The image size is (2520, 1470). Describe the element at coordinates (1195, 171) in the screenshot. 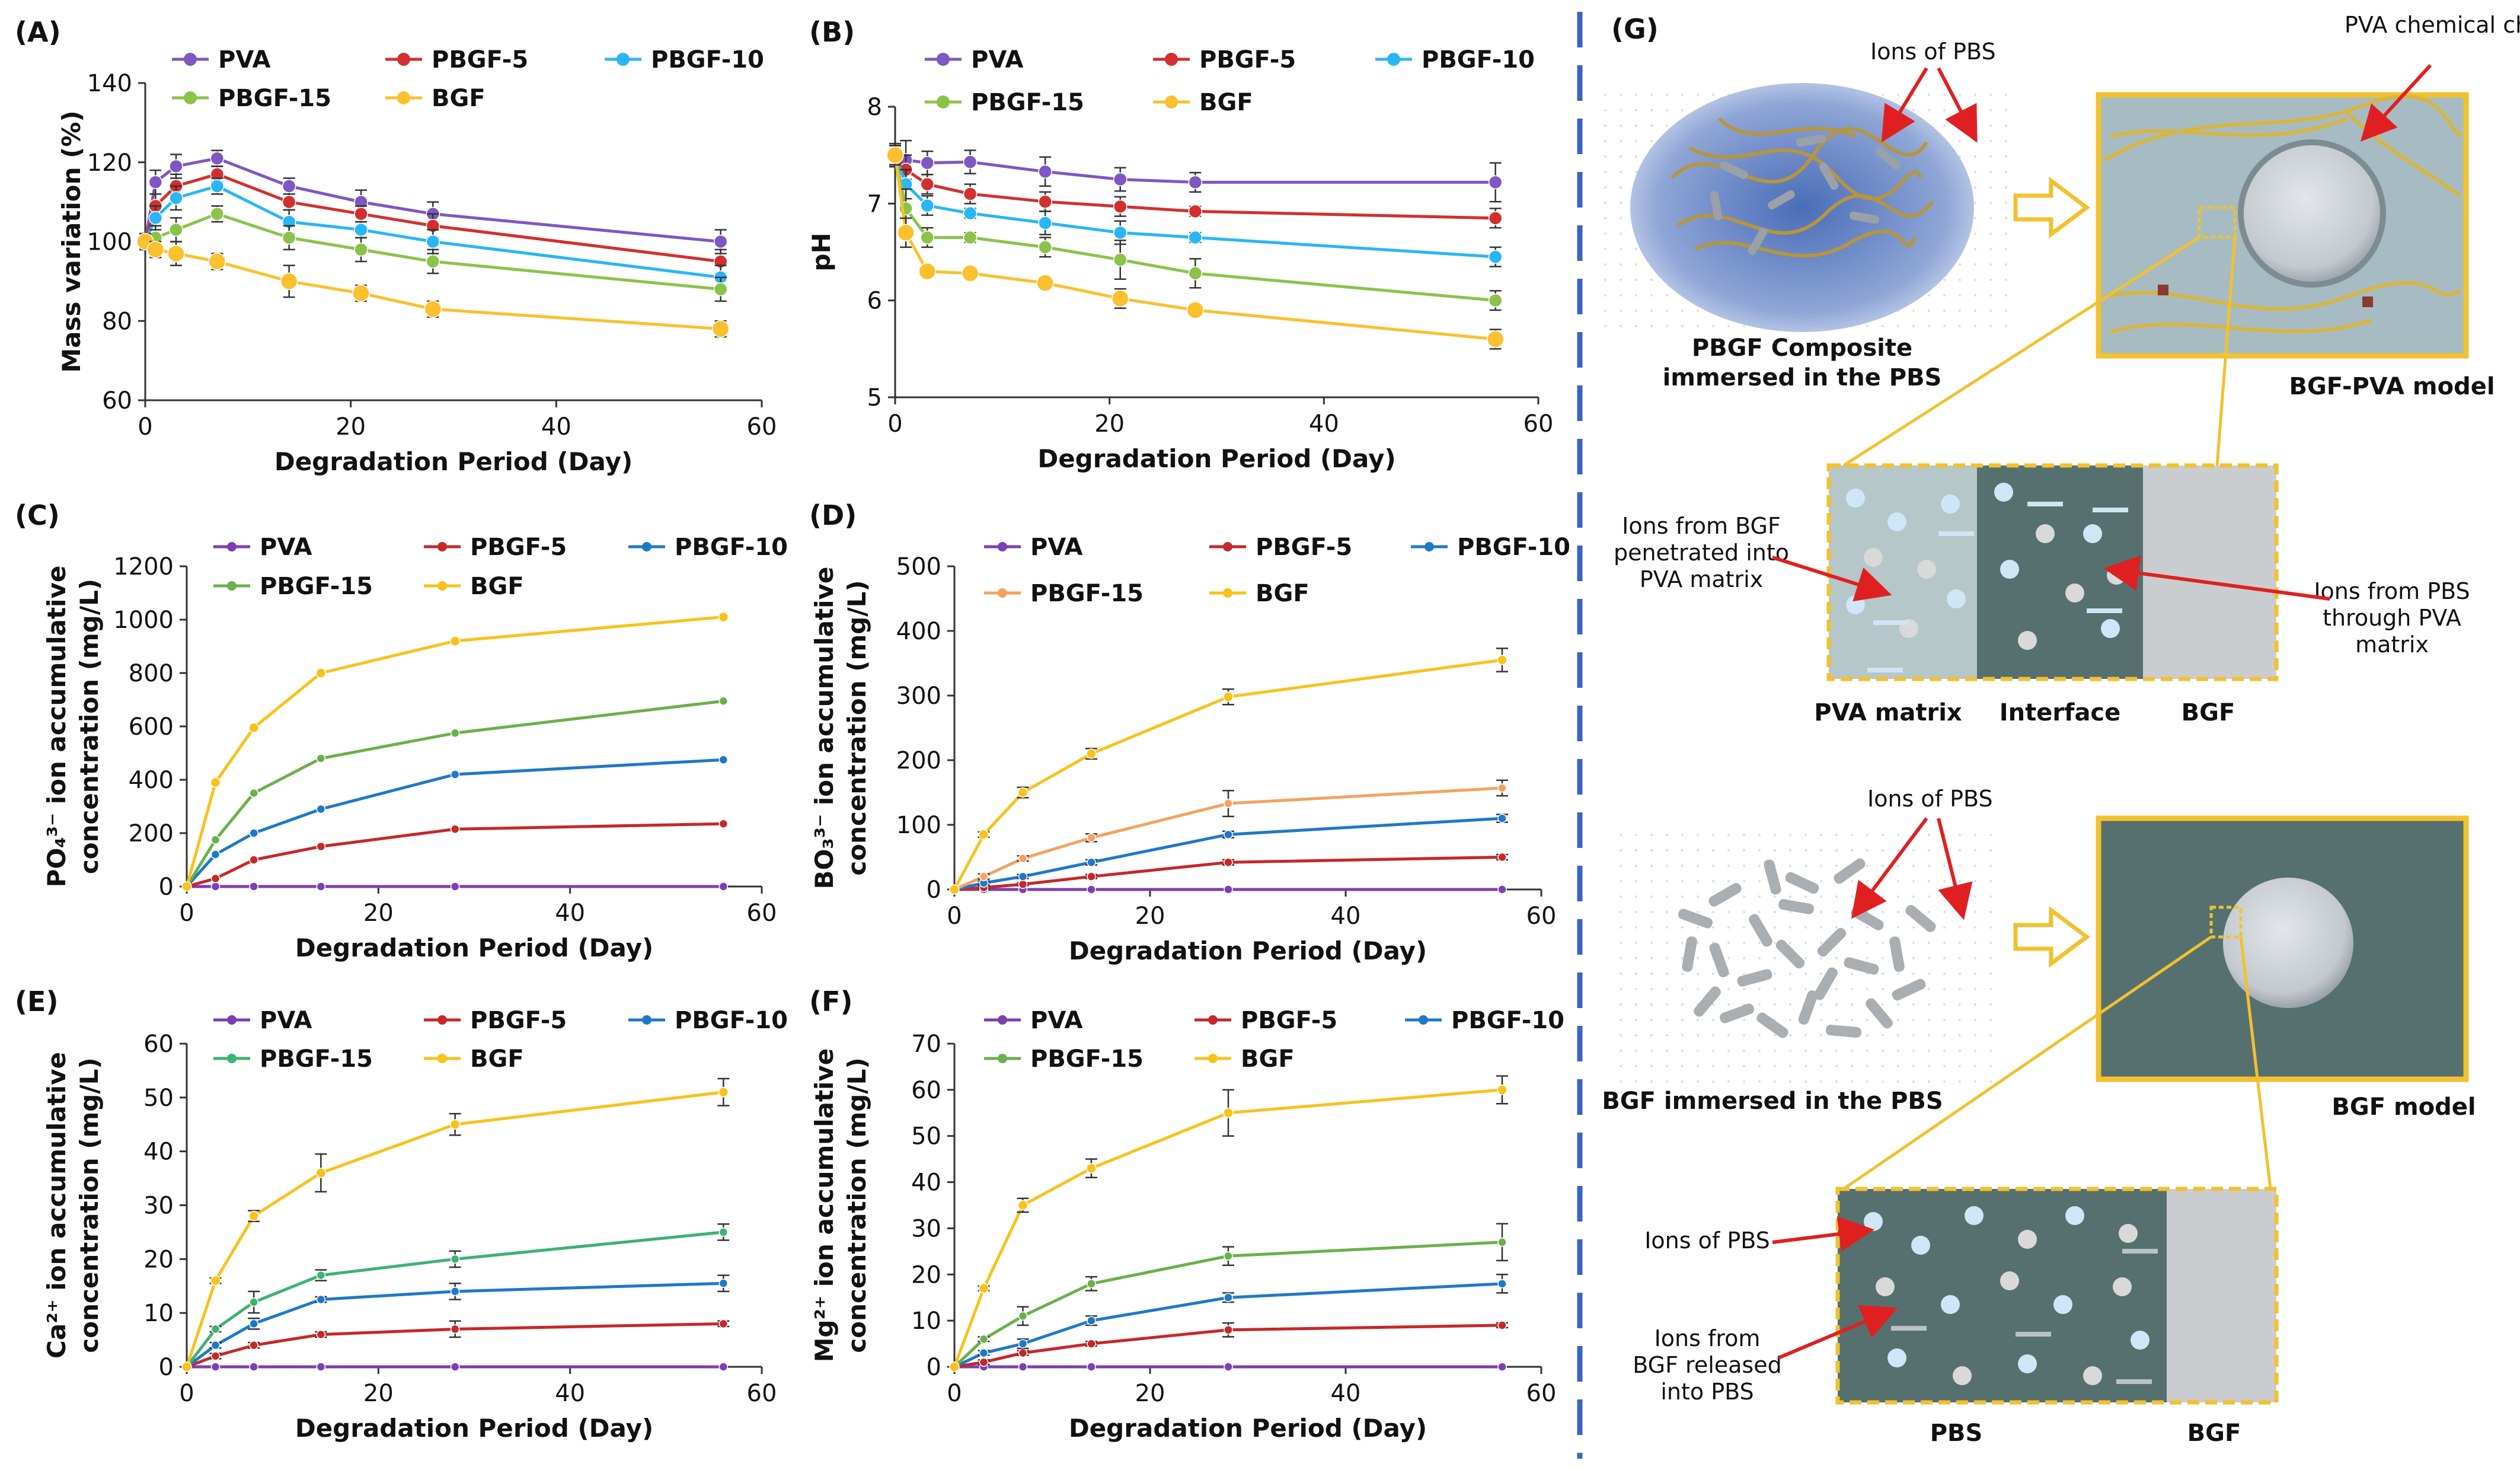

I see `series-pva` at that location.